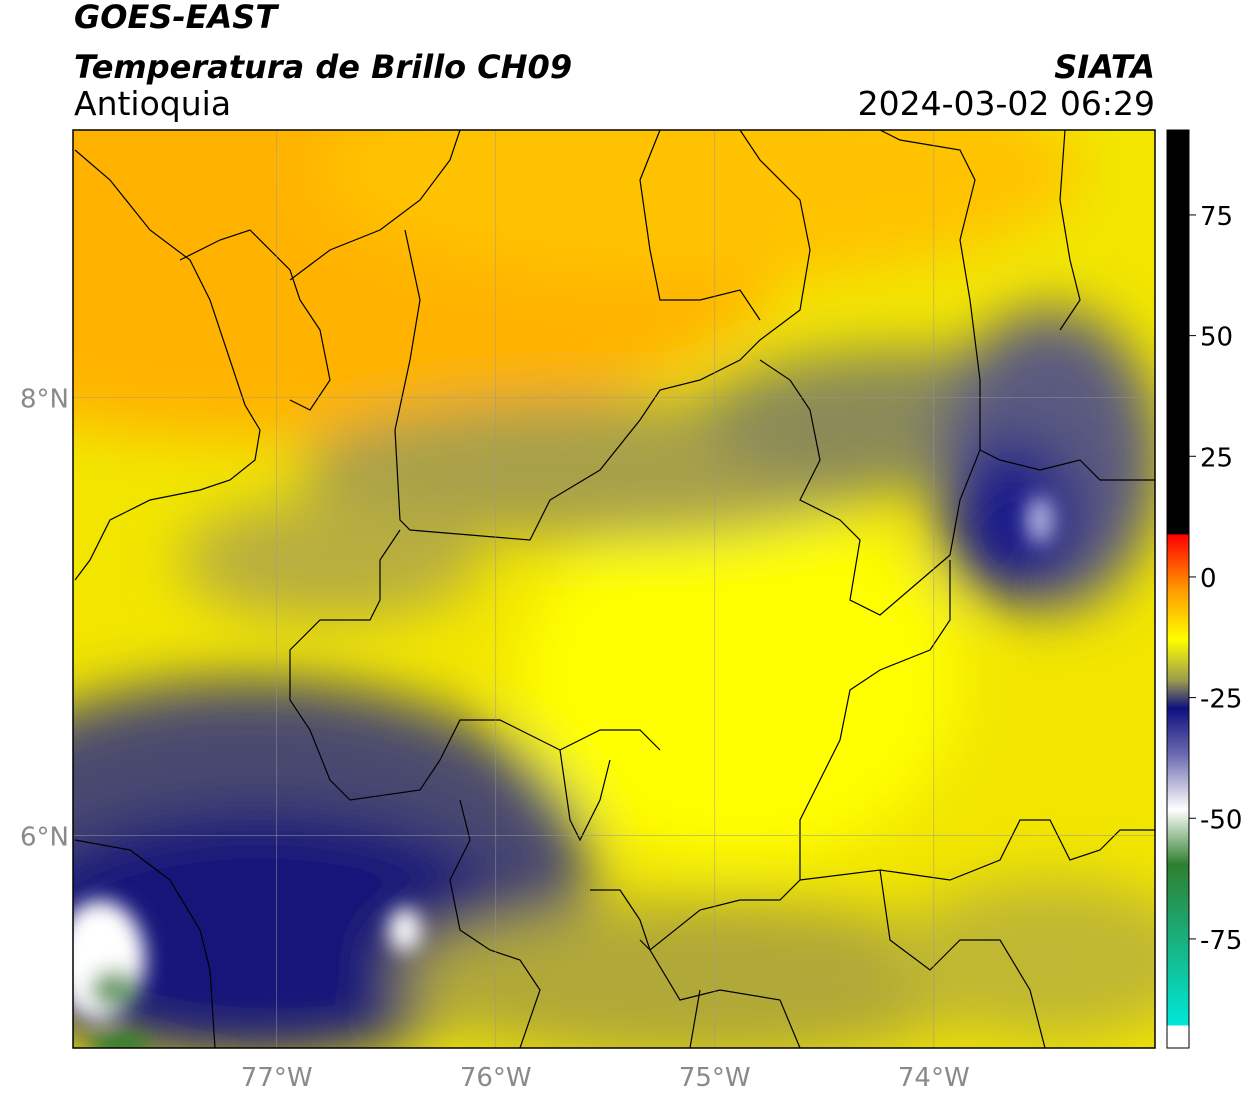  I want to click on lat-tick-label: 6°N, so click(44, 837).